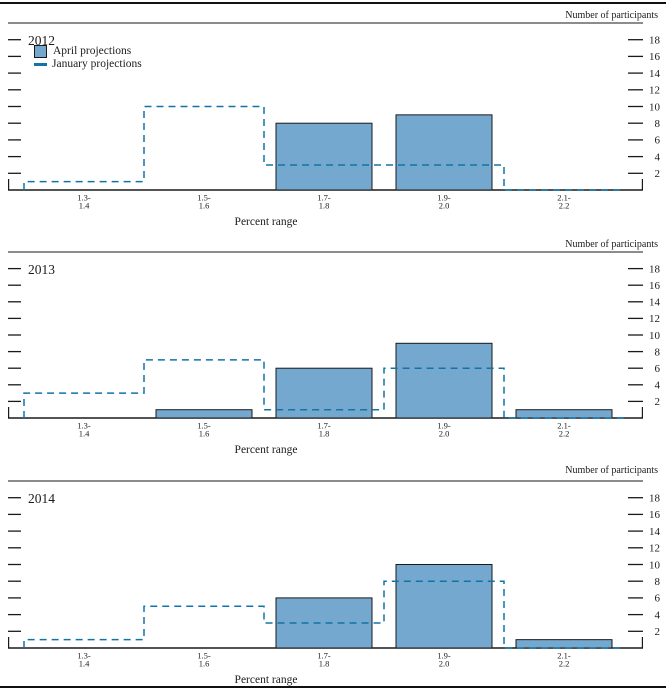 The image size is (666, 690). Describe the element at coordinates (97, 64) in the screenshot. I see `legend-january-label: January projections` at that location.